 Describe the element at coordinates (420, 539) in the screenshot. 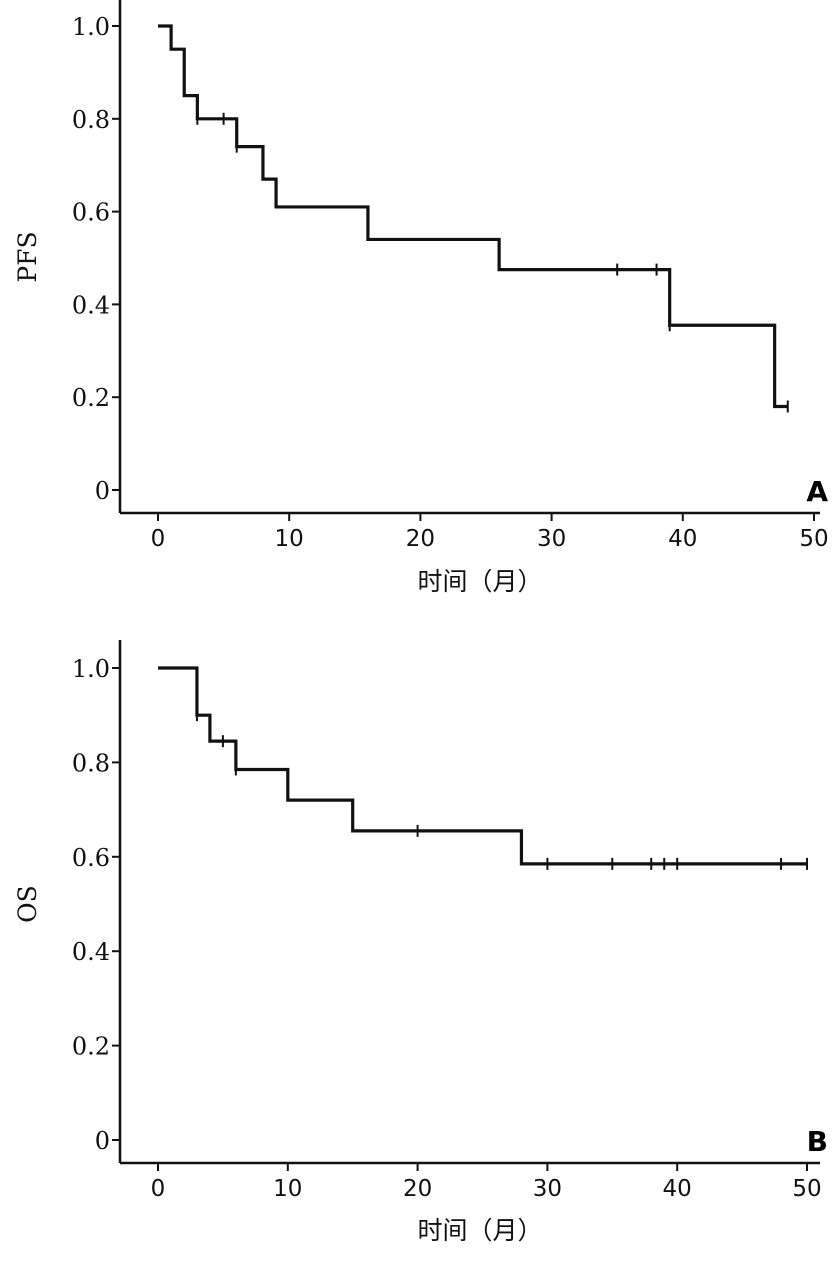

I see `pfs-x-tick-label: 20` at that location.